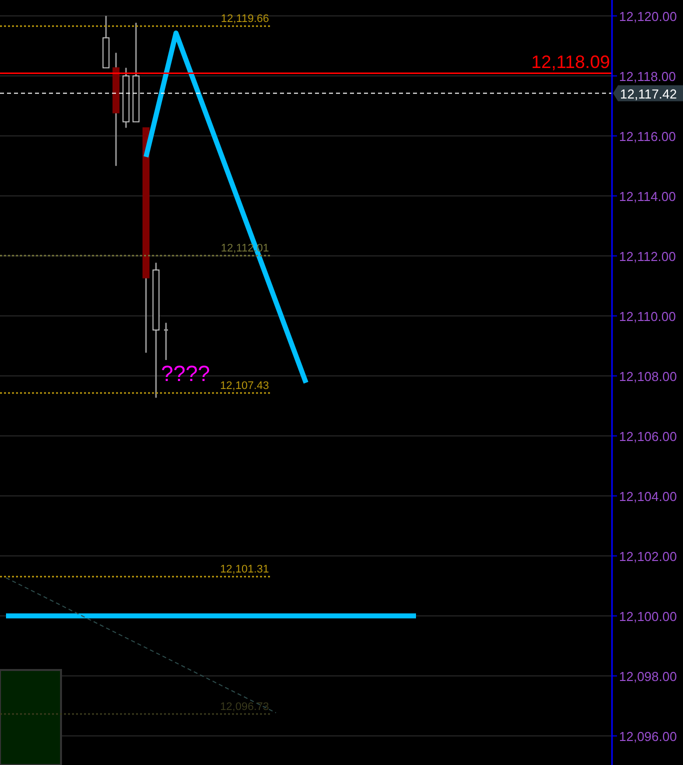 This screenshot has height=765, width=683. I want to click on ref-line-label: 12,117.42, so click(648, 94).